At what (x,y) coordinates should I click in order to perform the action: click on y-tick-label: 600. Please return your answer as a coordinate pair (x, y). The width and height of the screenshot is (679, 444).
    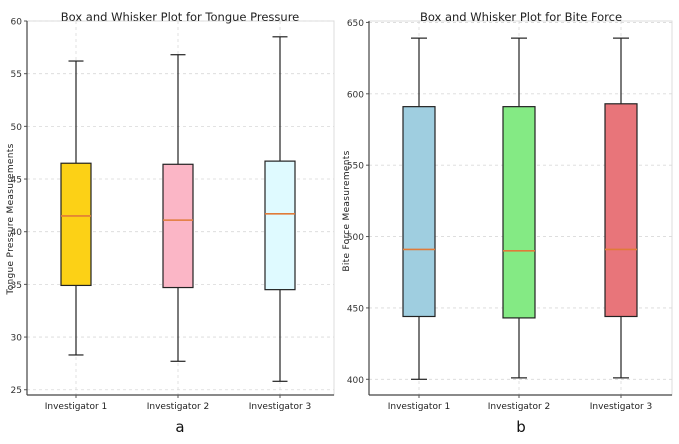
    Looking at the image, I should click on (355, 95).